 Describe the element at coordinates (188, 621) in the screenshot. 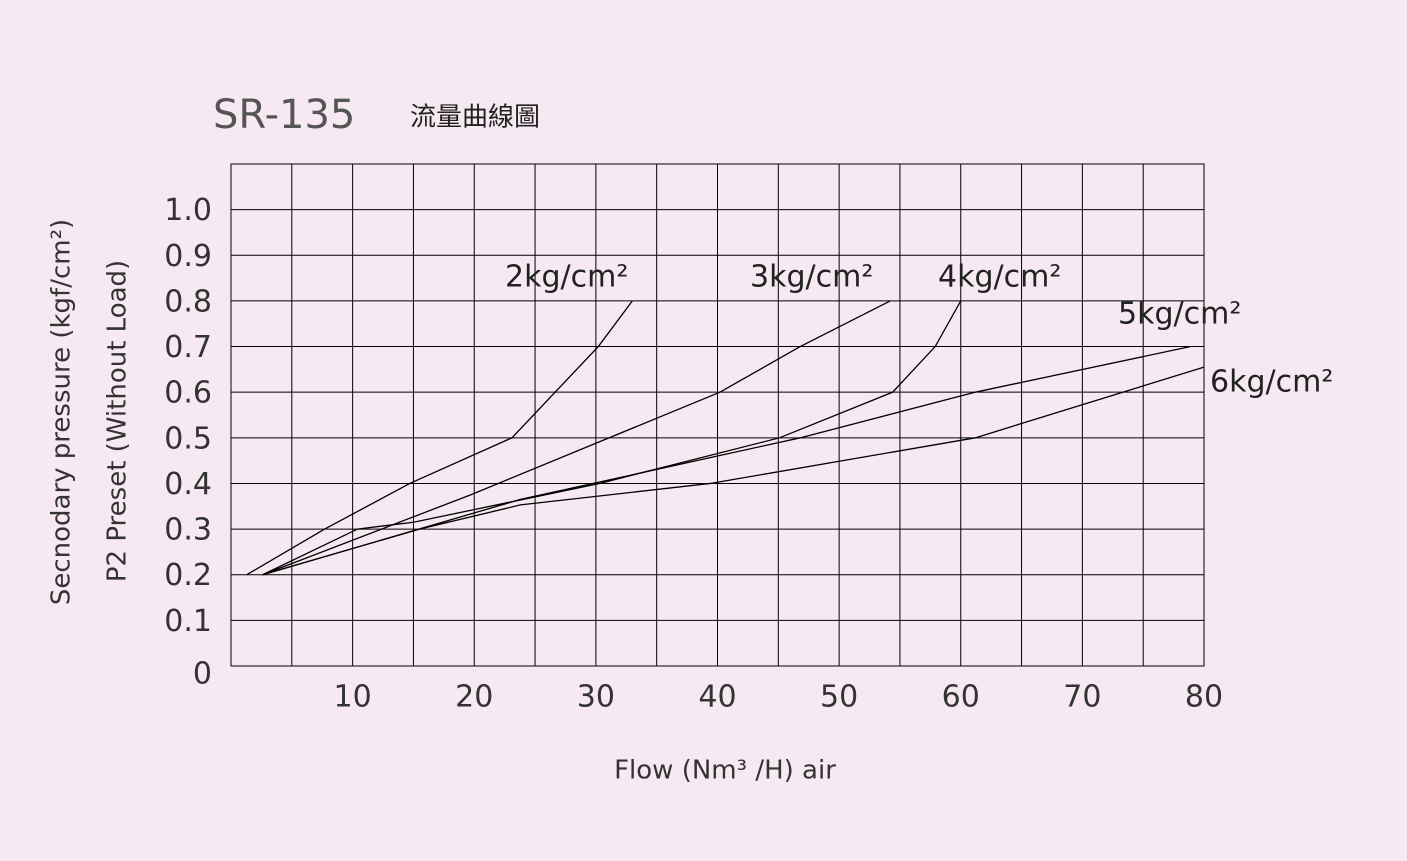

I see `y-tick-label: 0.1` at that location.